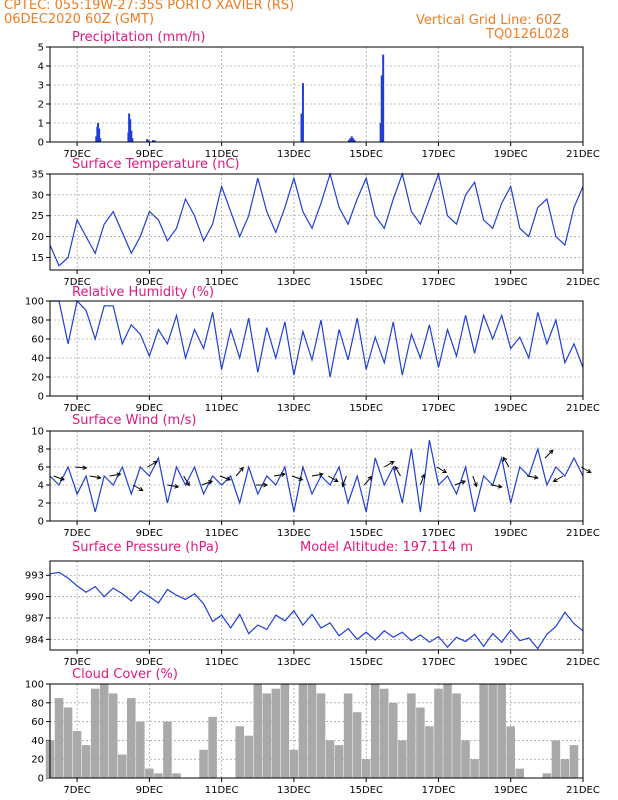  Describe the element at coordinates (317, 338) in the screenshot. I see `humidity-line` at that location.